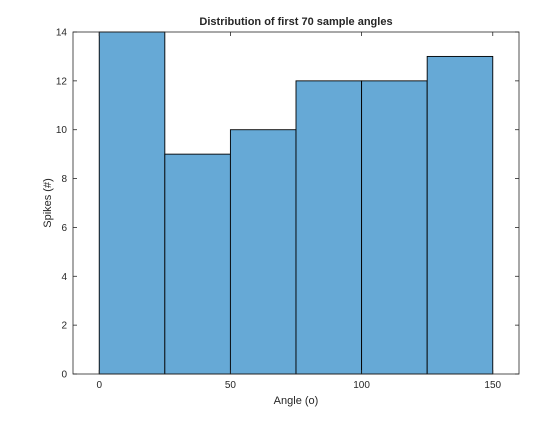 This screenshot has width=560, height=425. I want to click on y-axis-label: Spikes (#), so click(48, 203).